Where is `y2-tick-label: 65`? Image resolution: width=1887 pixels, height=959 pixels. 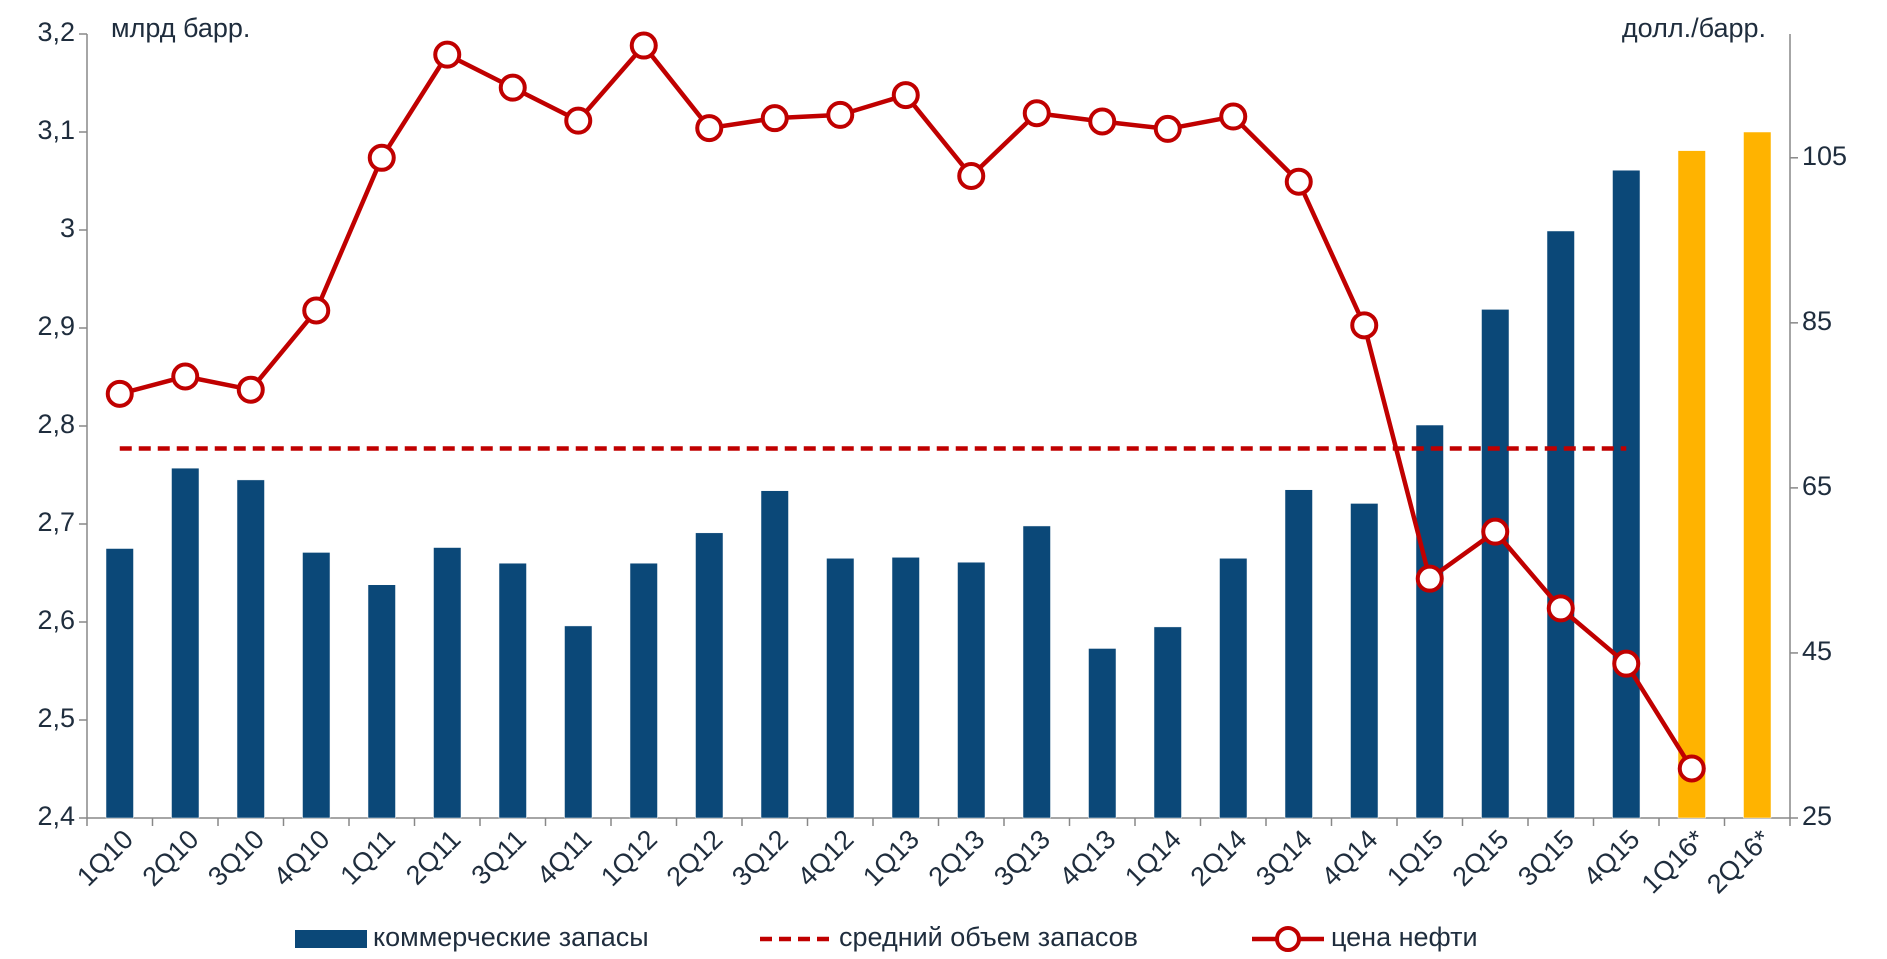
y2-tick-label: 65 is located at coordinates (1817, 486).